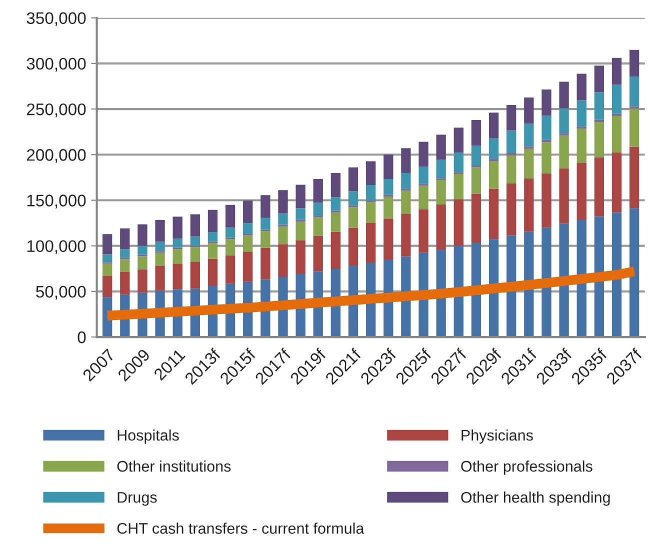 Image resolution: width=654 pixels, height=558 pixels. What do you see at coordinates (56, 201) in the screenshot?
I see `y-tick-label: 150,000` at bounding box center [56, 201].